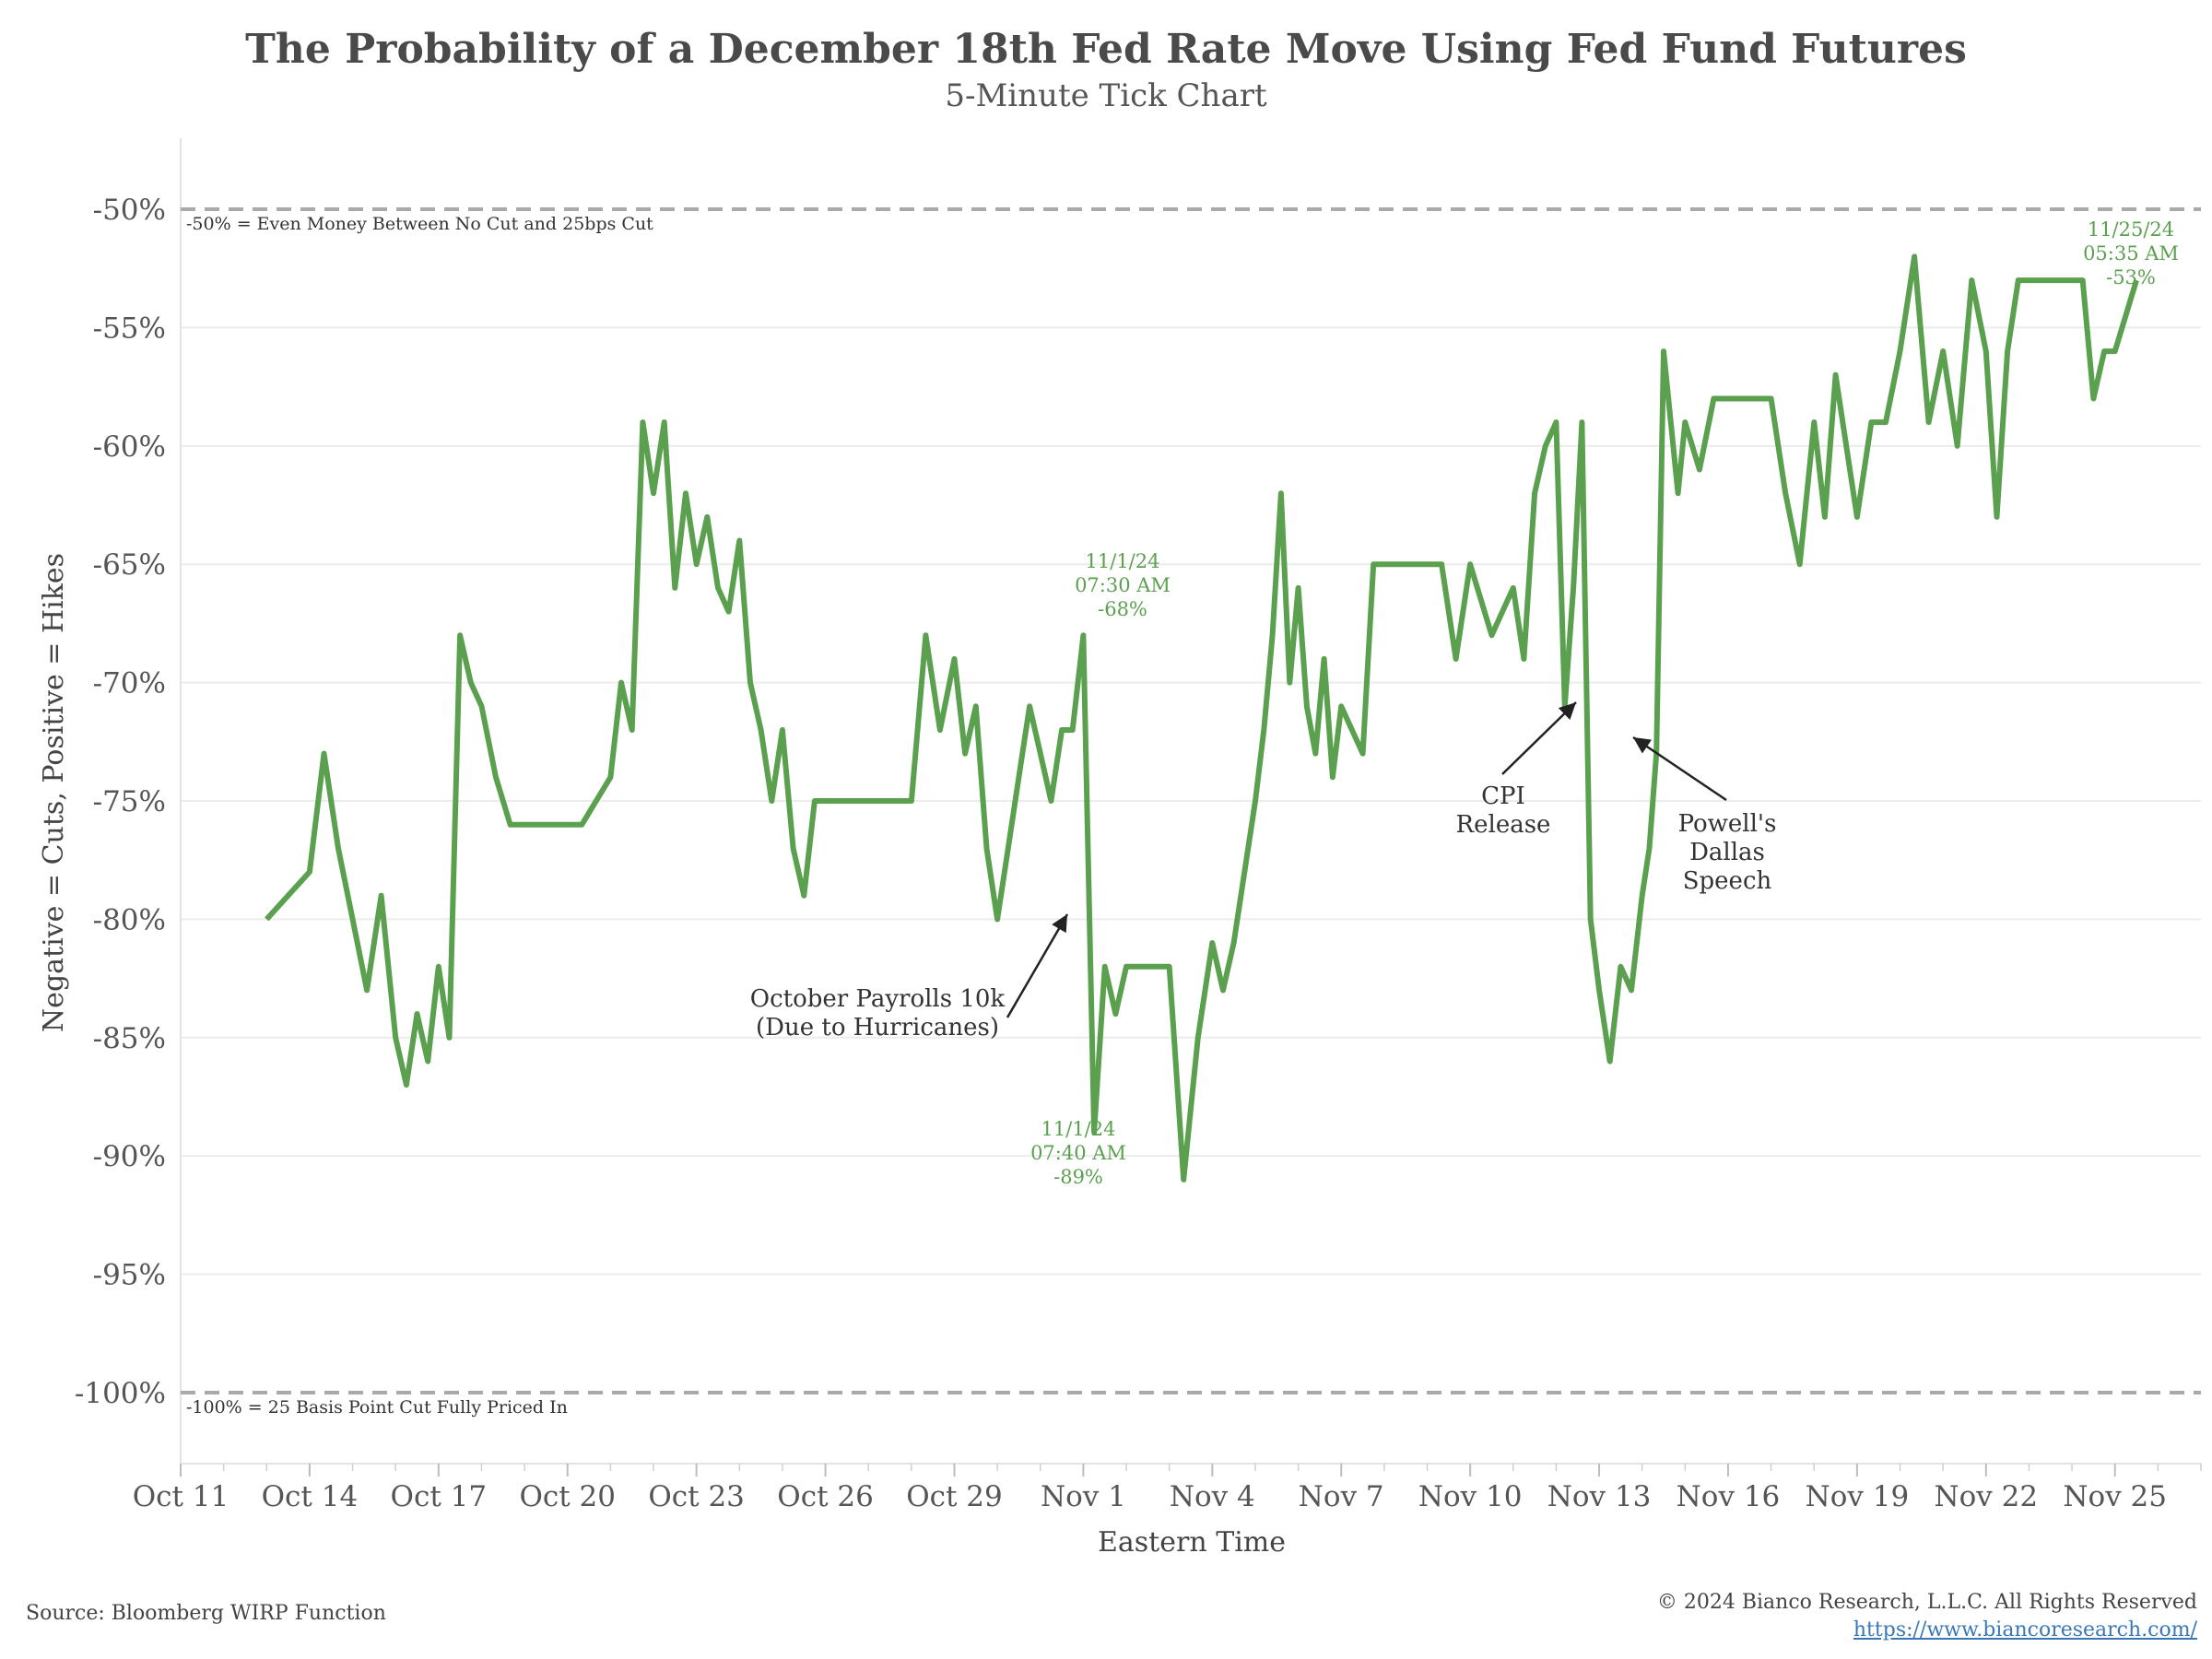  Describe the element at coordinates (567, 1496) in the screenshot. I see `x-tick-label: Oct 20` at that location.